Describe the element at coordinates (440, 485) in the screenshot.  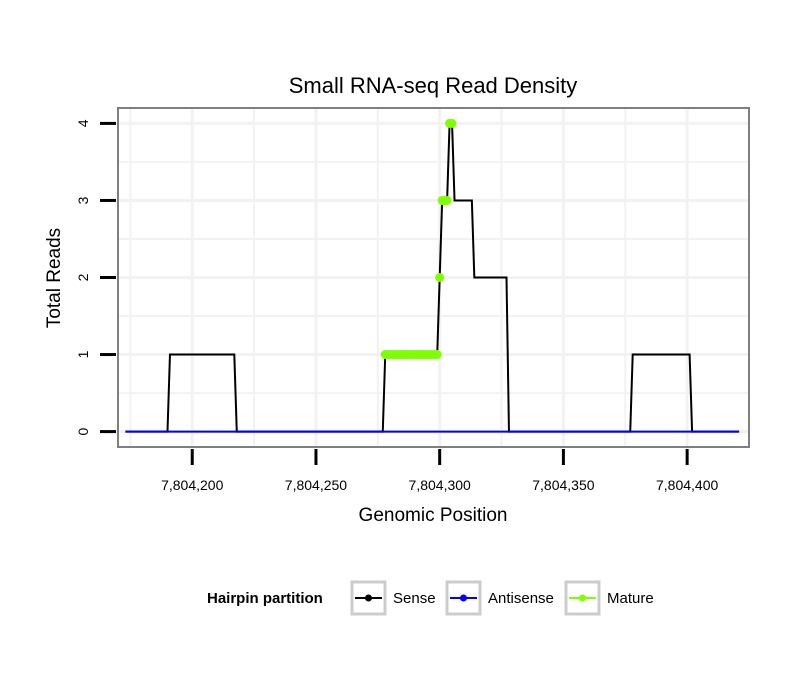
I see `x-tick-label: 7,804,300` at that location.